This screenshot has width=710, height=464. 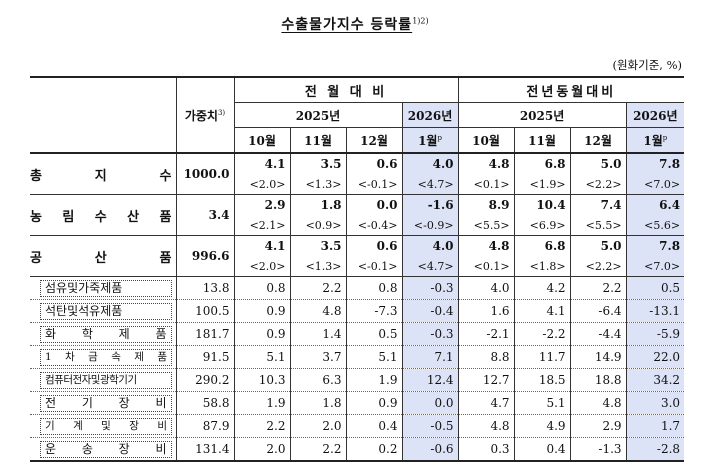 What do you see at coordinates (655, 115) in the screenshot?
I see `yoy-year-2026: 2026년` at bounding box center [655, 115].